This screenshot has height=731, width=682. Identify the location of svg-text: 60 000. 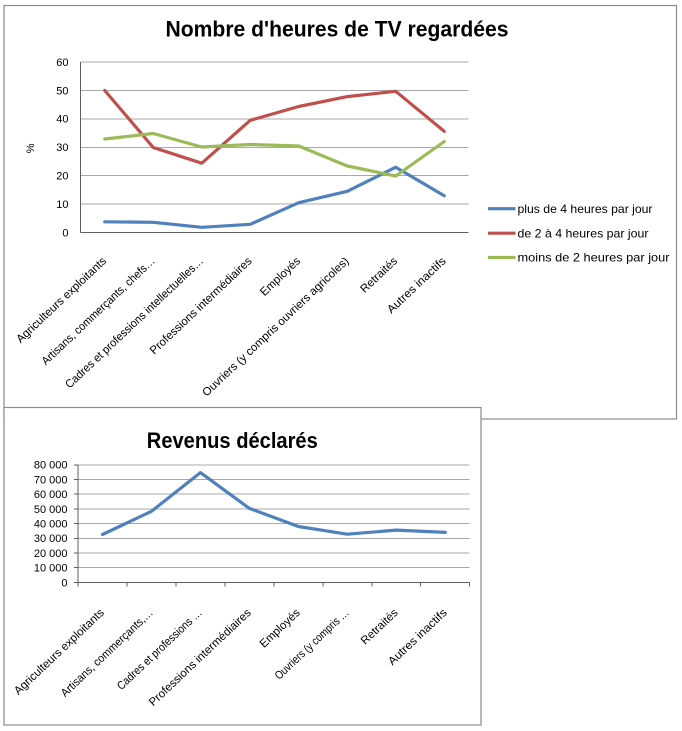
(51, 495).